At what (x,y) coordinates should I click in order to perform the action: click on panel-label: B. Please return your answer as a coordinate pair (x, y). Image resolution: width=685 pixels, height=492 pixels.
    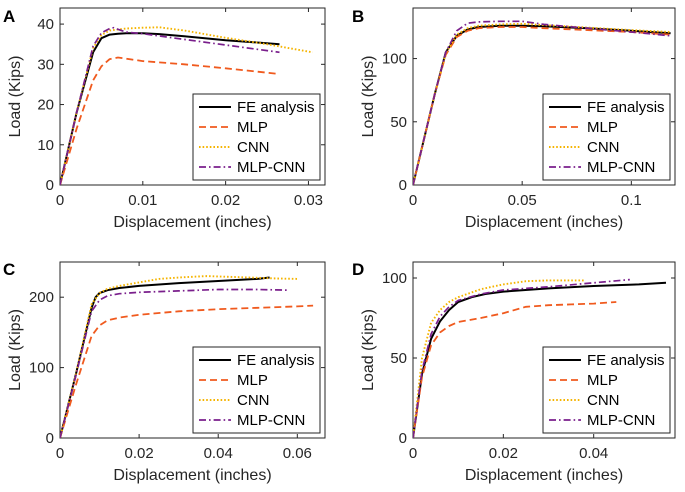
    Looking at the image, I should click on (358, 16).